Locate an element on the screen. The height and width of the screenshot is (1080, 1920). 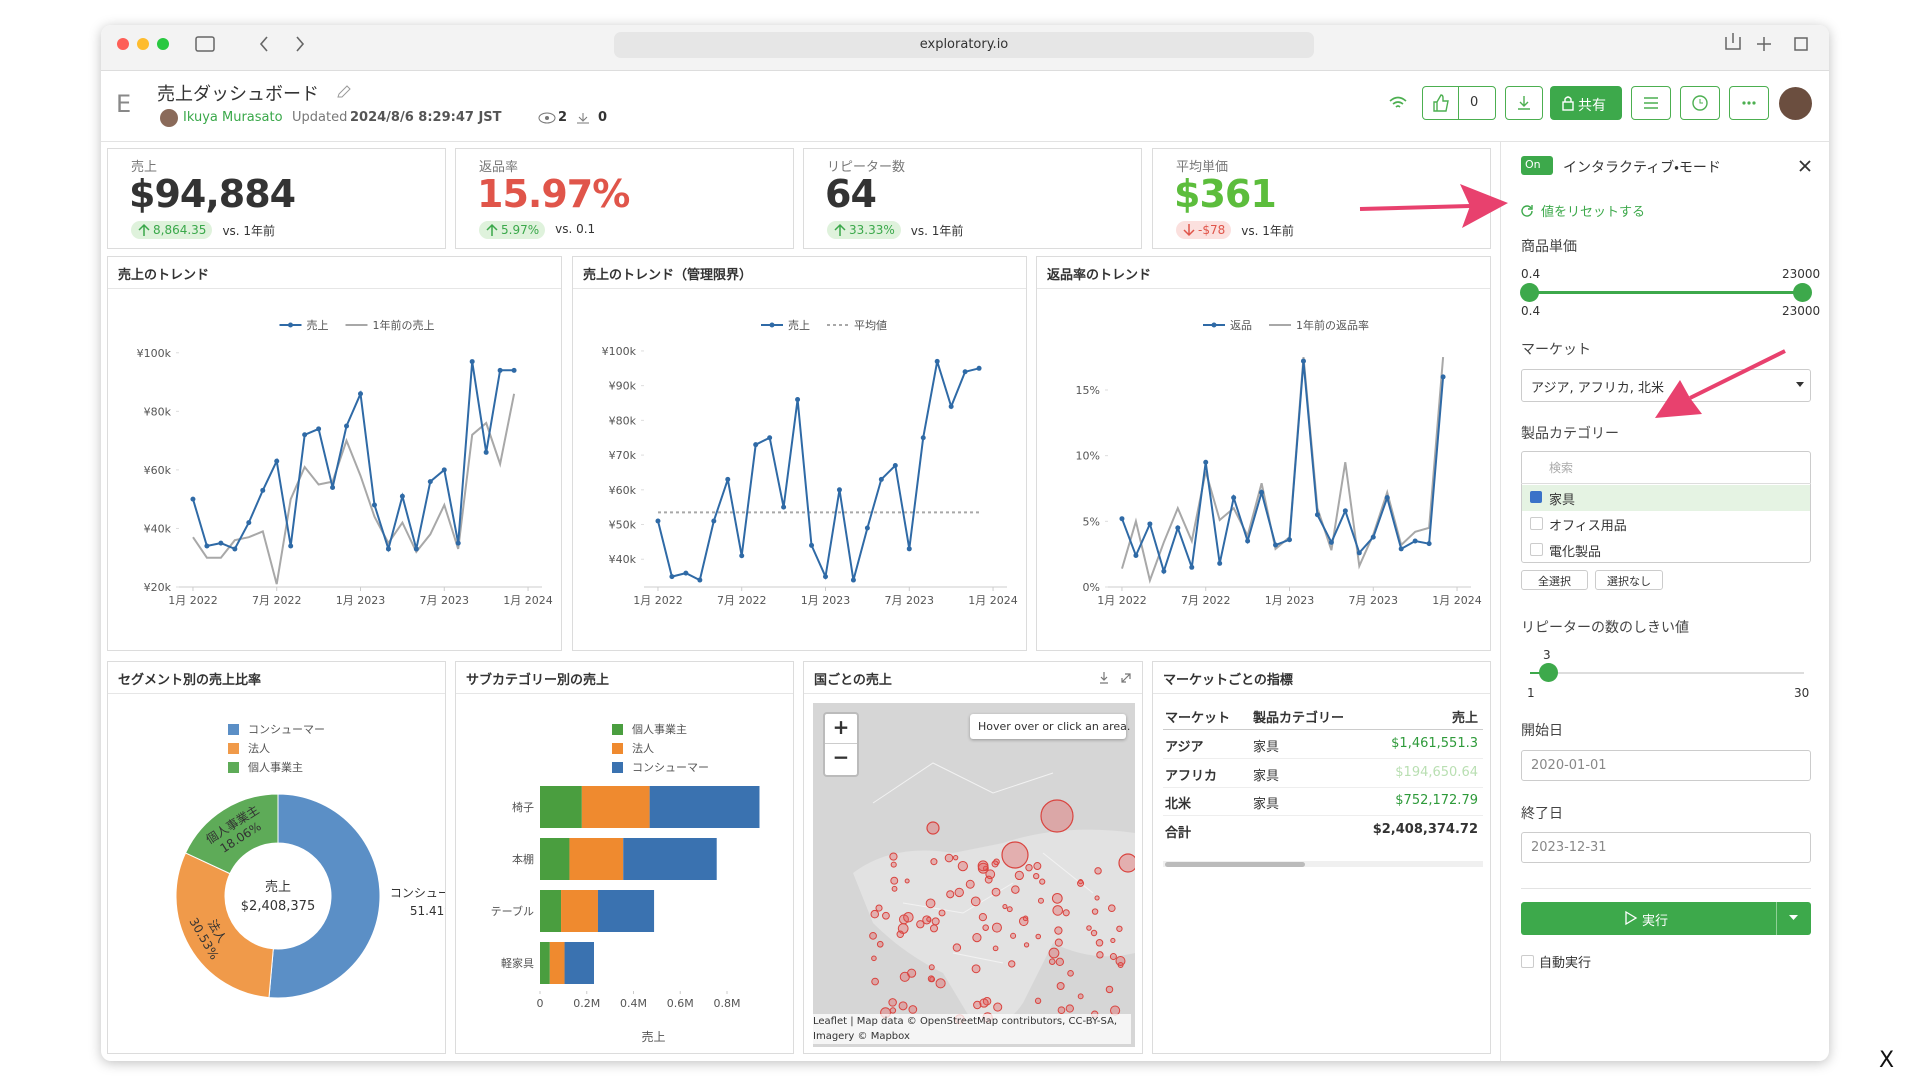
download-button is located at coordinates (1524, 103).